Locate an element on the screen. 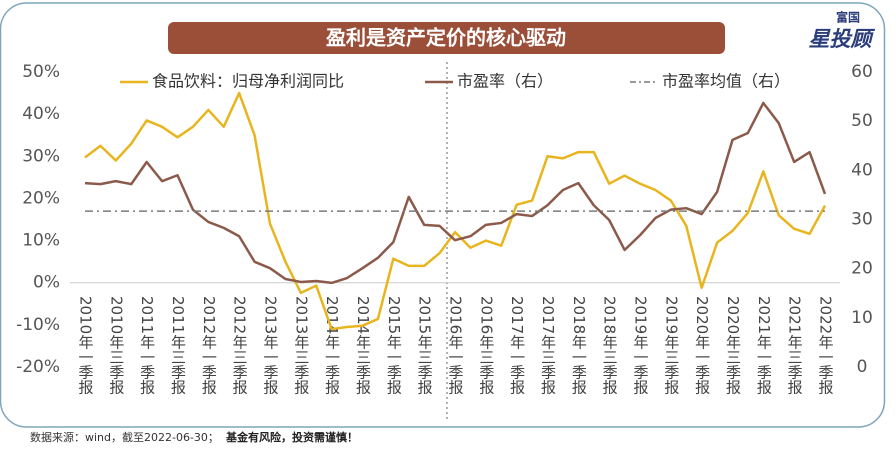  x-tick-label: 2016年三季报 is located at coordinates (486, 345).